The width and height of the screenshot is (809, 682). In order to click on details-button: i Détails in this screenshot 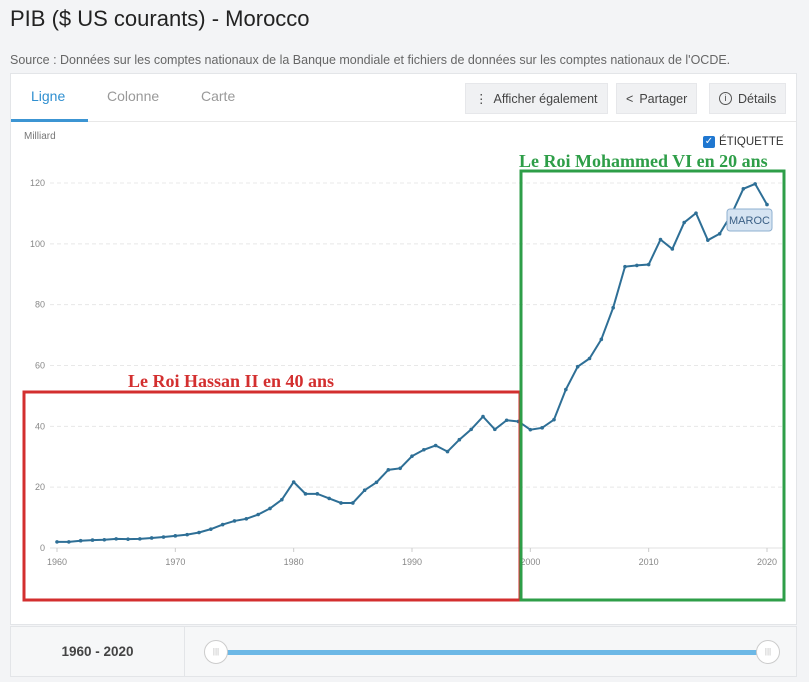, I will do `click(748, 98)`.